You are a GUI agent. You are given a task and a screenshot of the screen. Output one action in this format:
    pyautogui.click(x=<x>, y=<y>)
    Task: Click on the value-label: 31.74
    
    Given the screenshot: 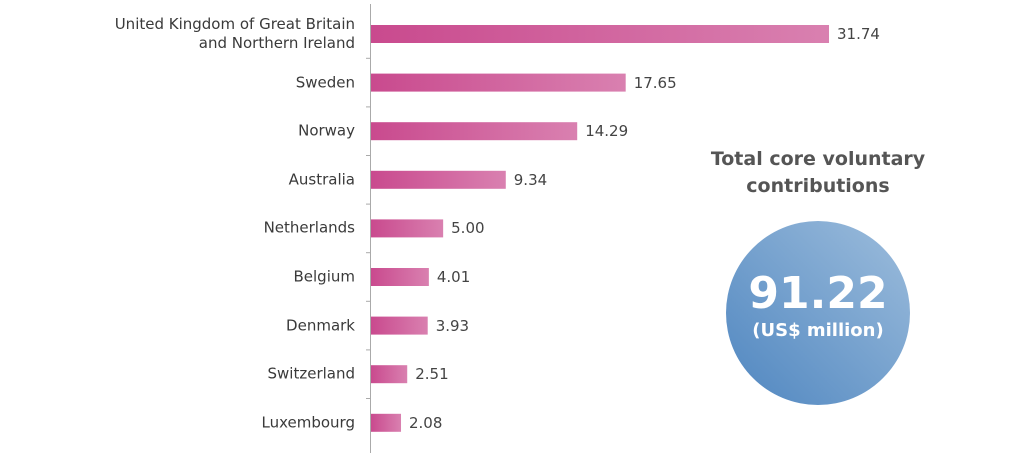 What is the action you would take?
    pyautogui.click(x=858, y=34)
    